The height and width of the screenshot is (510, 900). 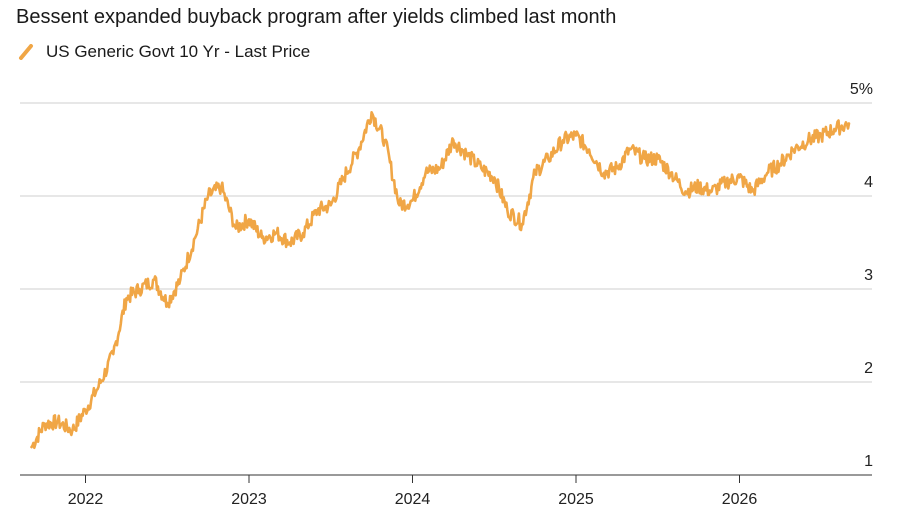 I want to click on y-tick-label: 4, so click(x=868, y=182).